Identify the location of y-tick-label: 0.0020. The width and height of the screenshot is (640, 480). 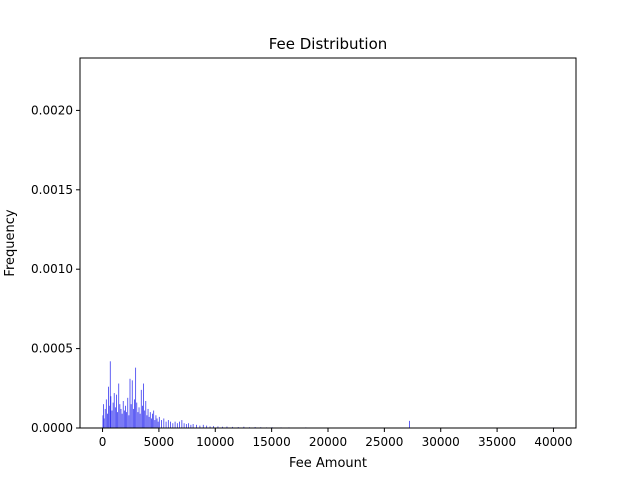
(52, 110).